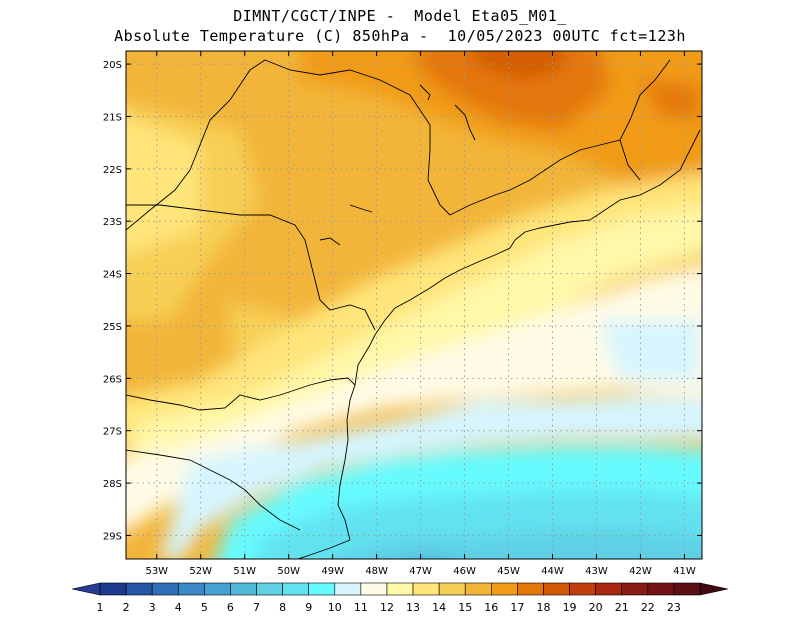 This screenshot has width=800, height=618. I want to click on colorbar-label: 3, so click(152, 607).